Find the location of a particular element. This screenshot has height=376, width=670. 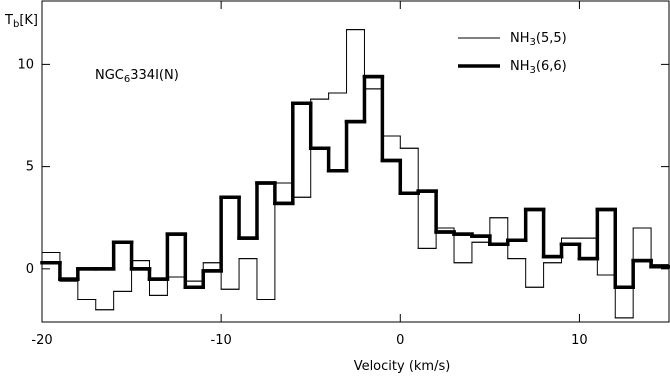

x-tick-label: 10 is located at coordinates (579, 340).